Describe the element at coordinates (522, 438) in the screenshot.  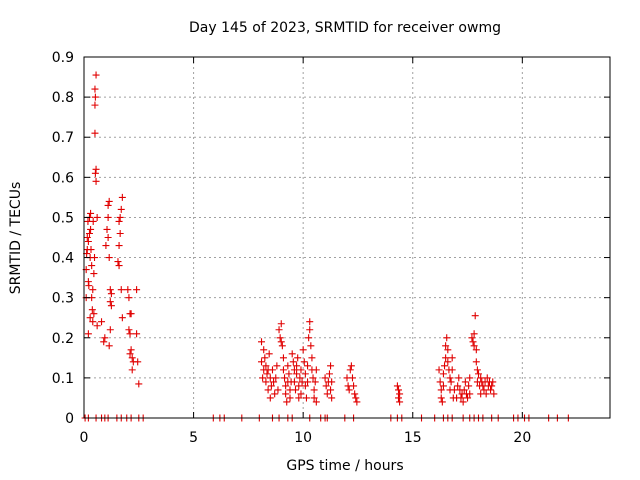
I see `x-tick-label: 20` at that location.